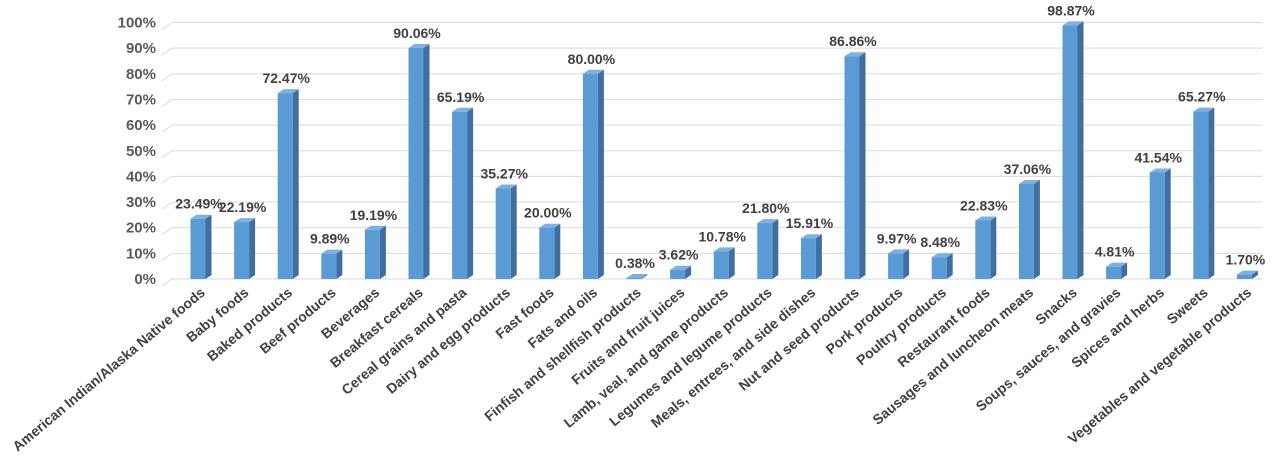  What do you see at coordinates (141, 74) in the screenshot?
I see `y-tick-label: 80%` at bounding box center [141, 74].